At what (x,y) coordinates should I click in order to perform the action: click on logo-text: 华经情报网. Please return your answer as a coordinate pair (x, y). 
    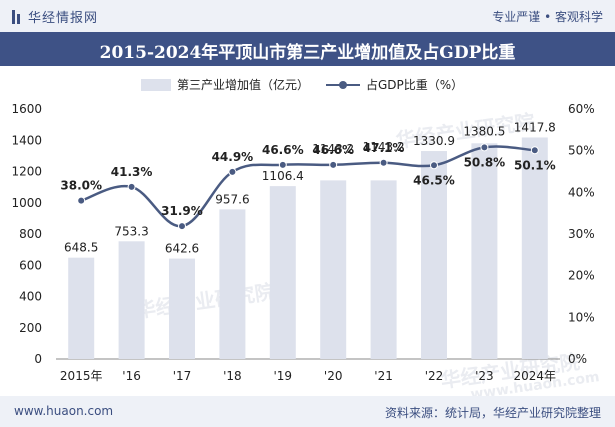
    Looking at the image, I should click on (63, 18).